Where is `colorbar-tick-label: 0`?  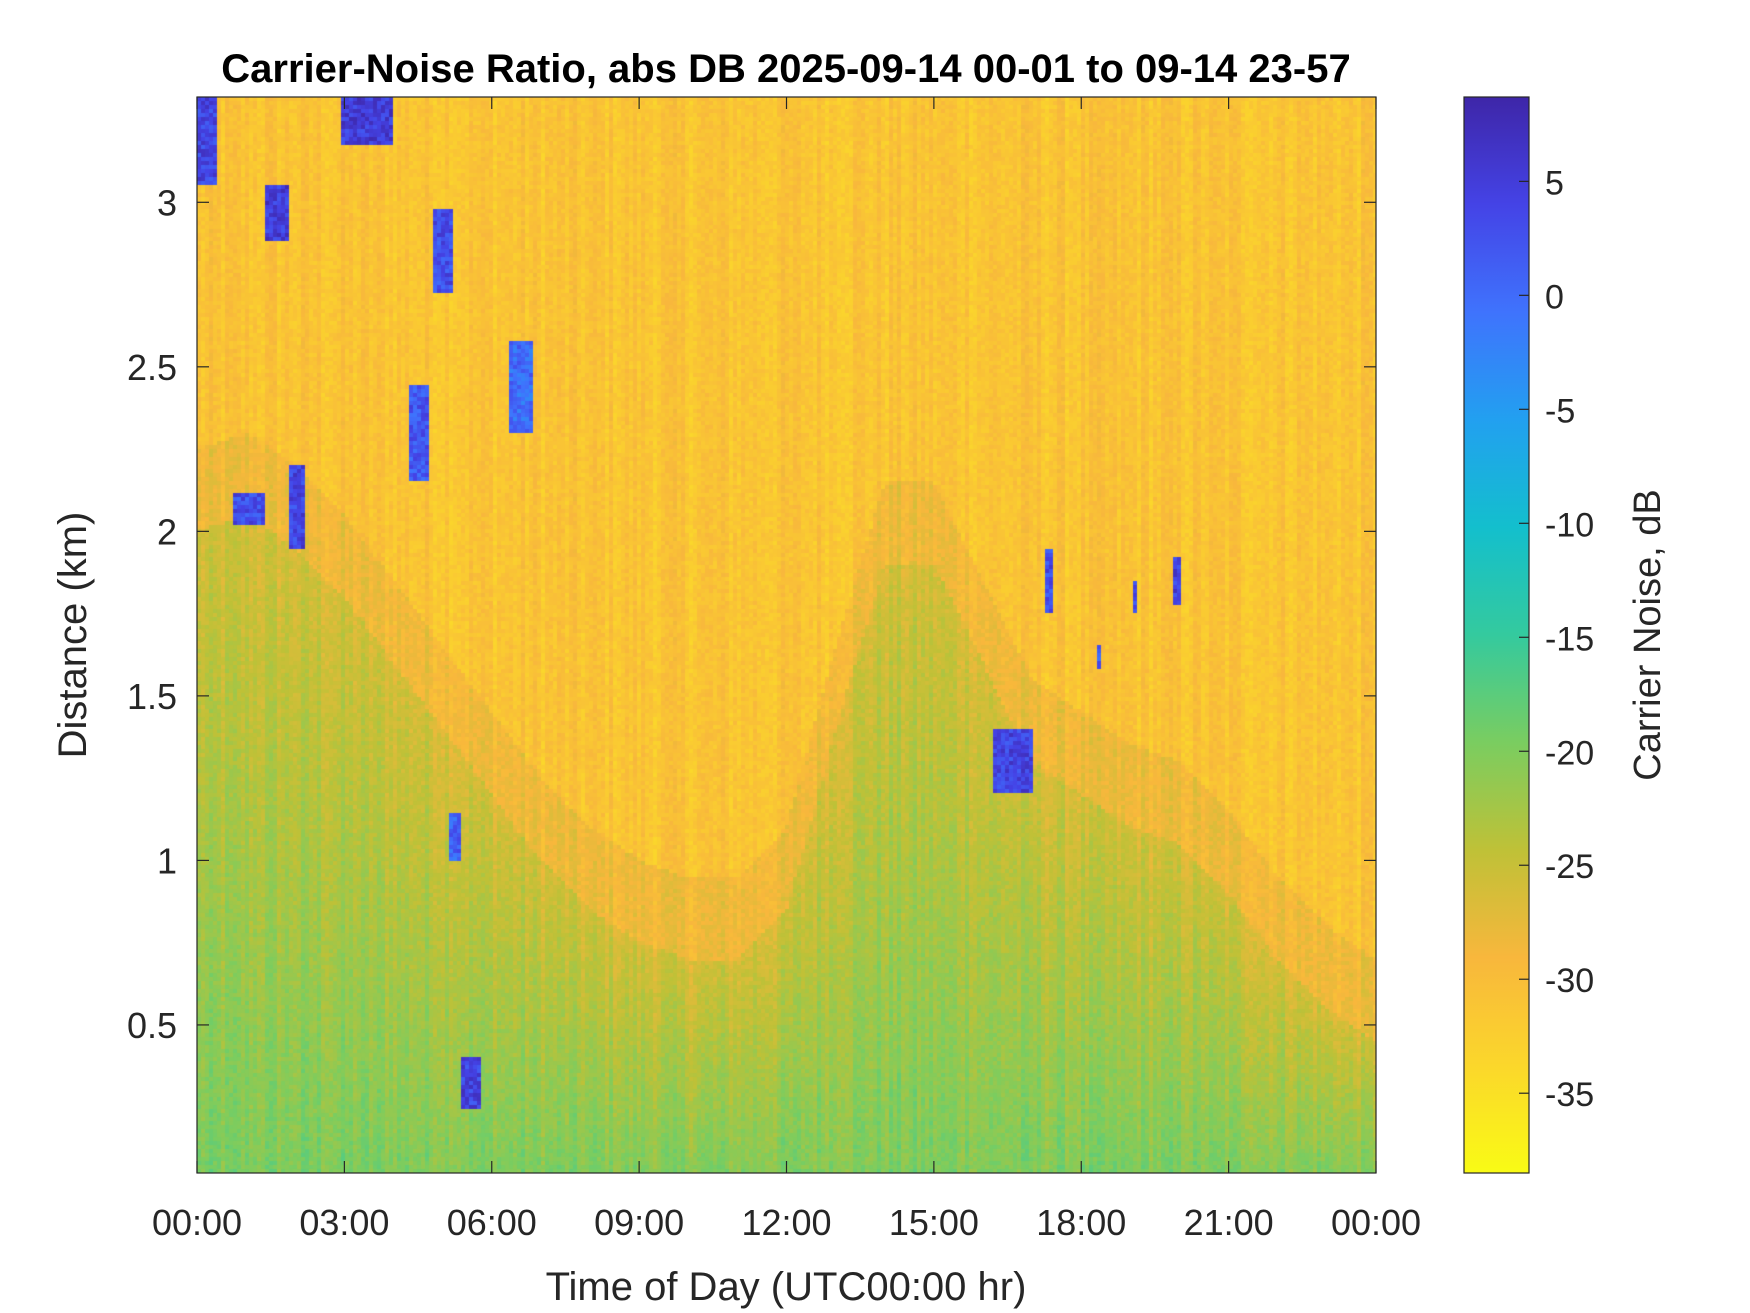 colorbar-tick-label: 0 is located at coordinates (1554, 297).